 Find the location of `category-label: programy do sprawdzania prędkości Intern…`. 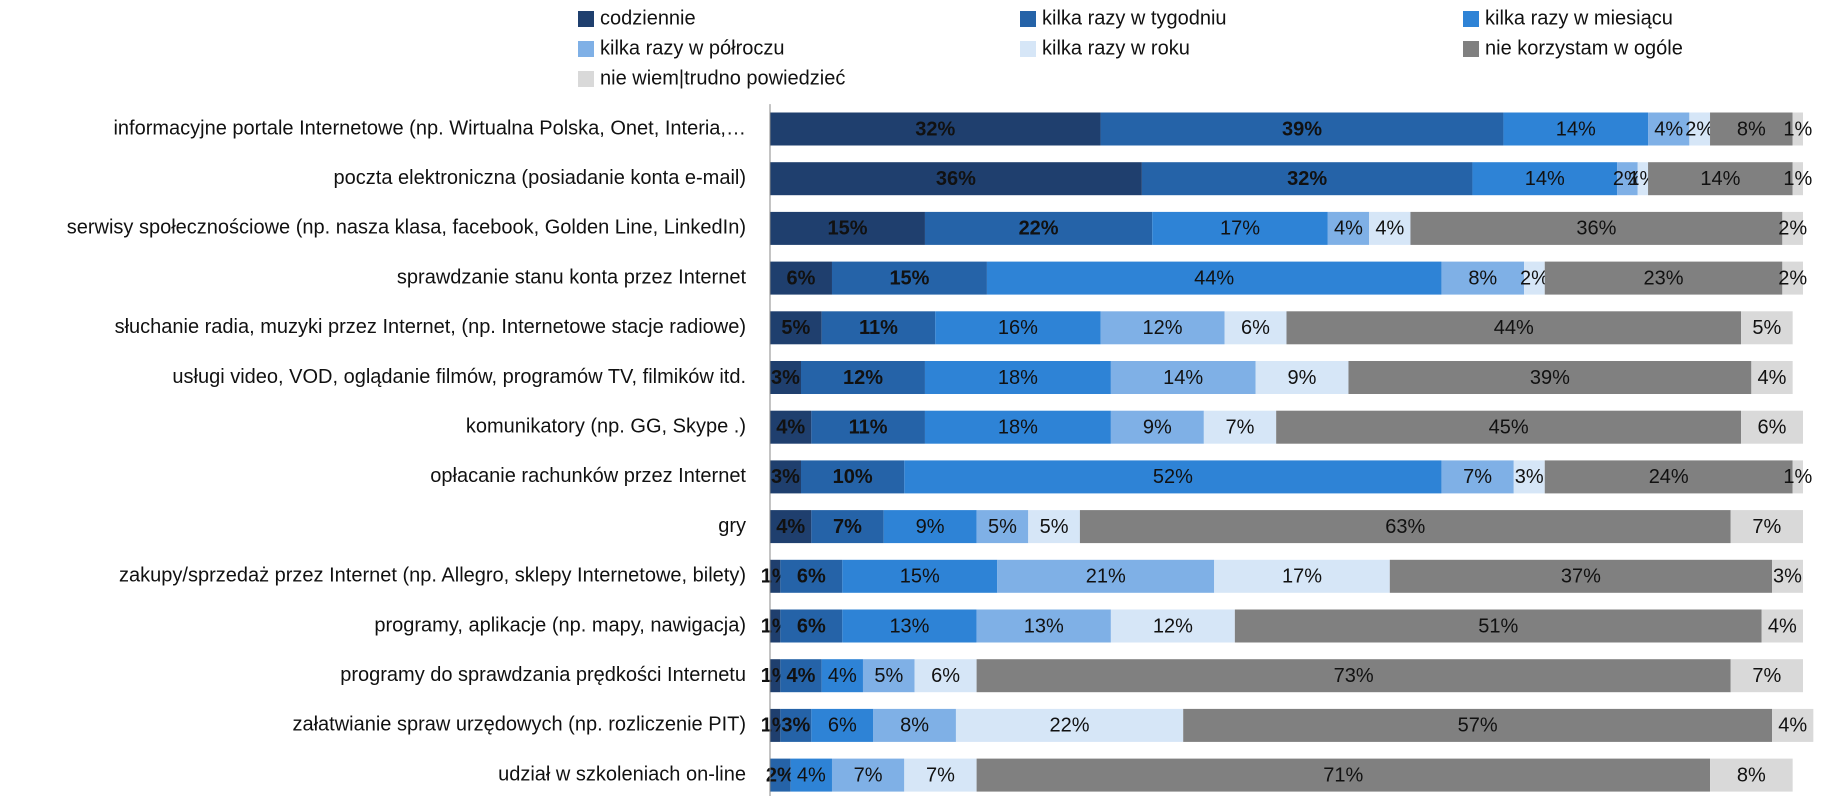

category-label: programy do sprawdzania prędkości Intern… is located at coordinates (543, 675).